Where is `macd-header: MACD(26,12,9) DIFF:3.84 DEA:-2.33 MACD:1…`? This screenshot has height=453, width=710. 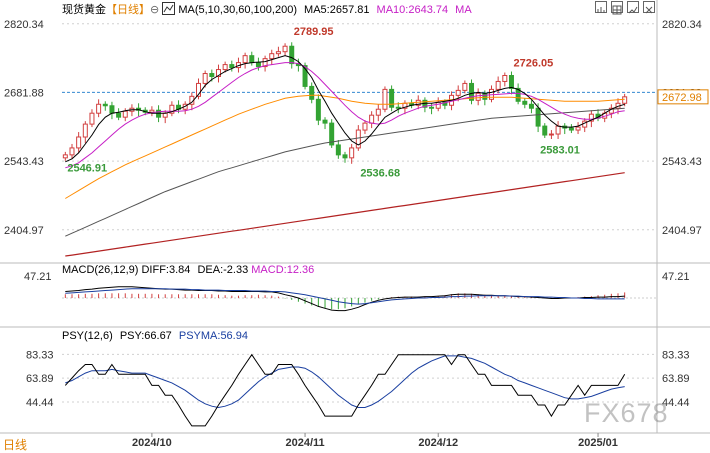
macd-header: MACD(26,12,9) DIFF:3.84 DEA:-2.33 MACD:1… is located at coordinates (188, 270).